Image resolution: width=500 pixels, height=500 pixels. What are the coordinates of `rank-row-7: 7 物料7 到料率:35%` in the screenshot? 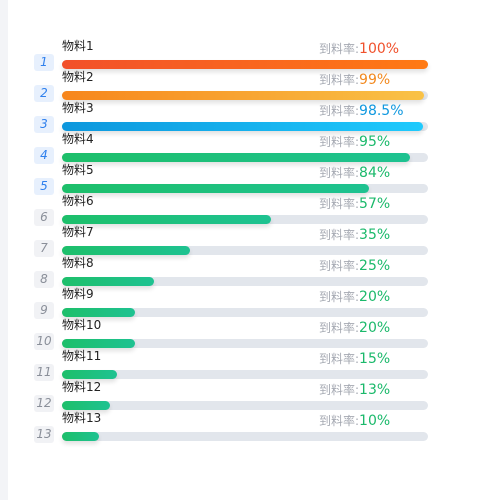 It's located at (250, 237).